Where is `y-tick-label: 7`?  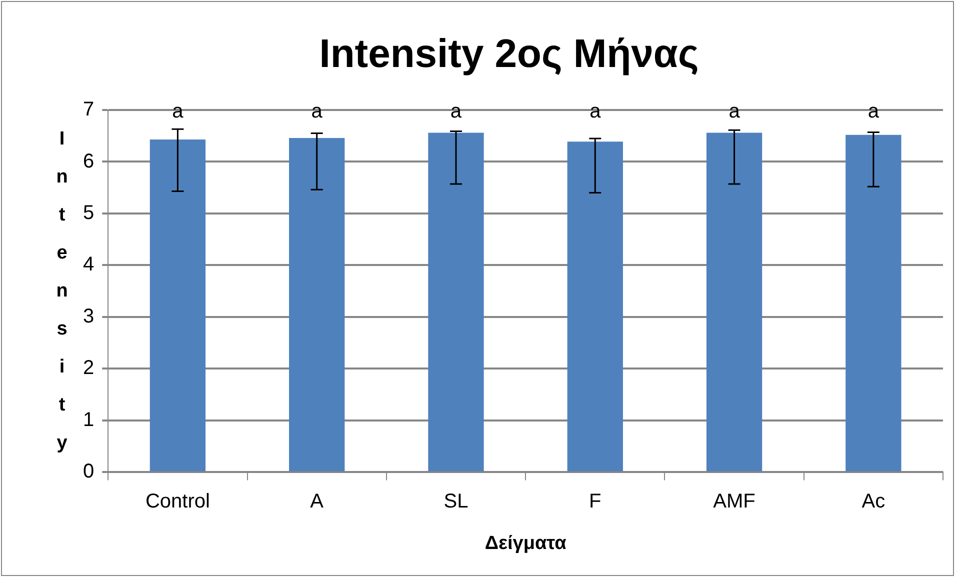
y-tick-label: 7 is located at coordinates (88, 109).